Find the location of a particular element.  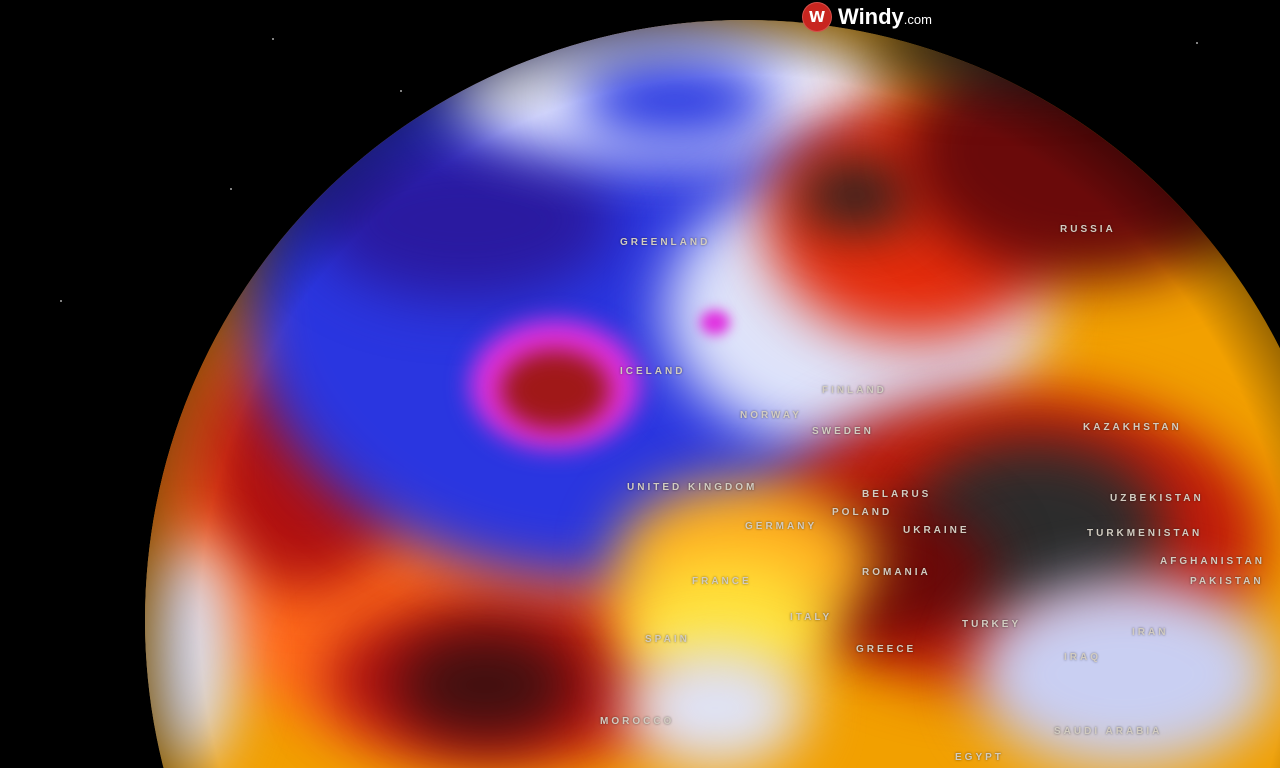

label-greenland: GREENLAND is located at coordinates (665, 242).